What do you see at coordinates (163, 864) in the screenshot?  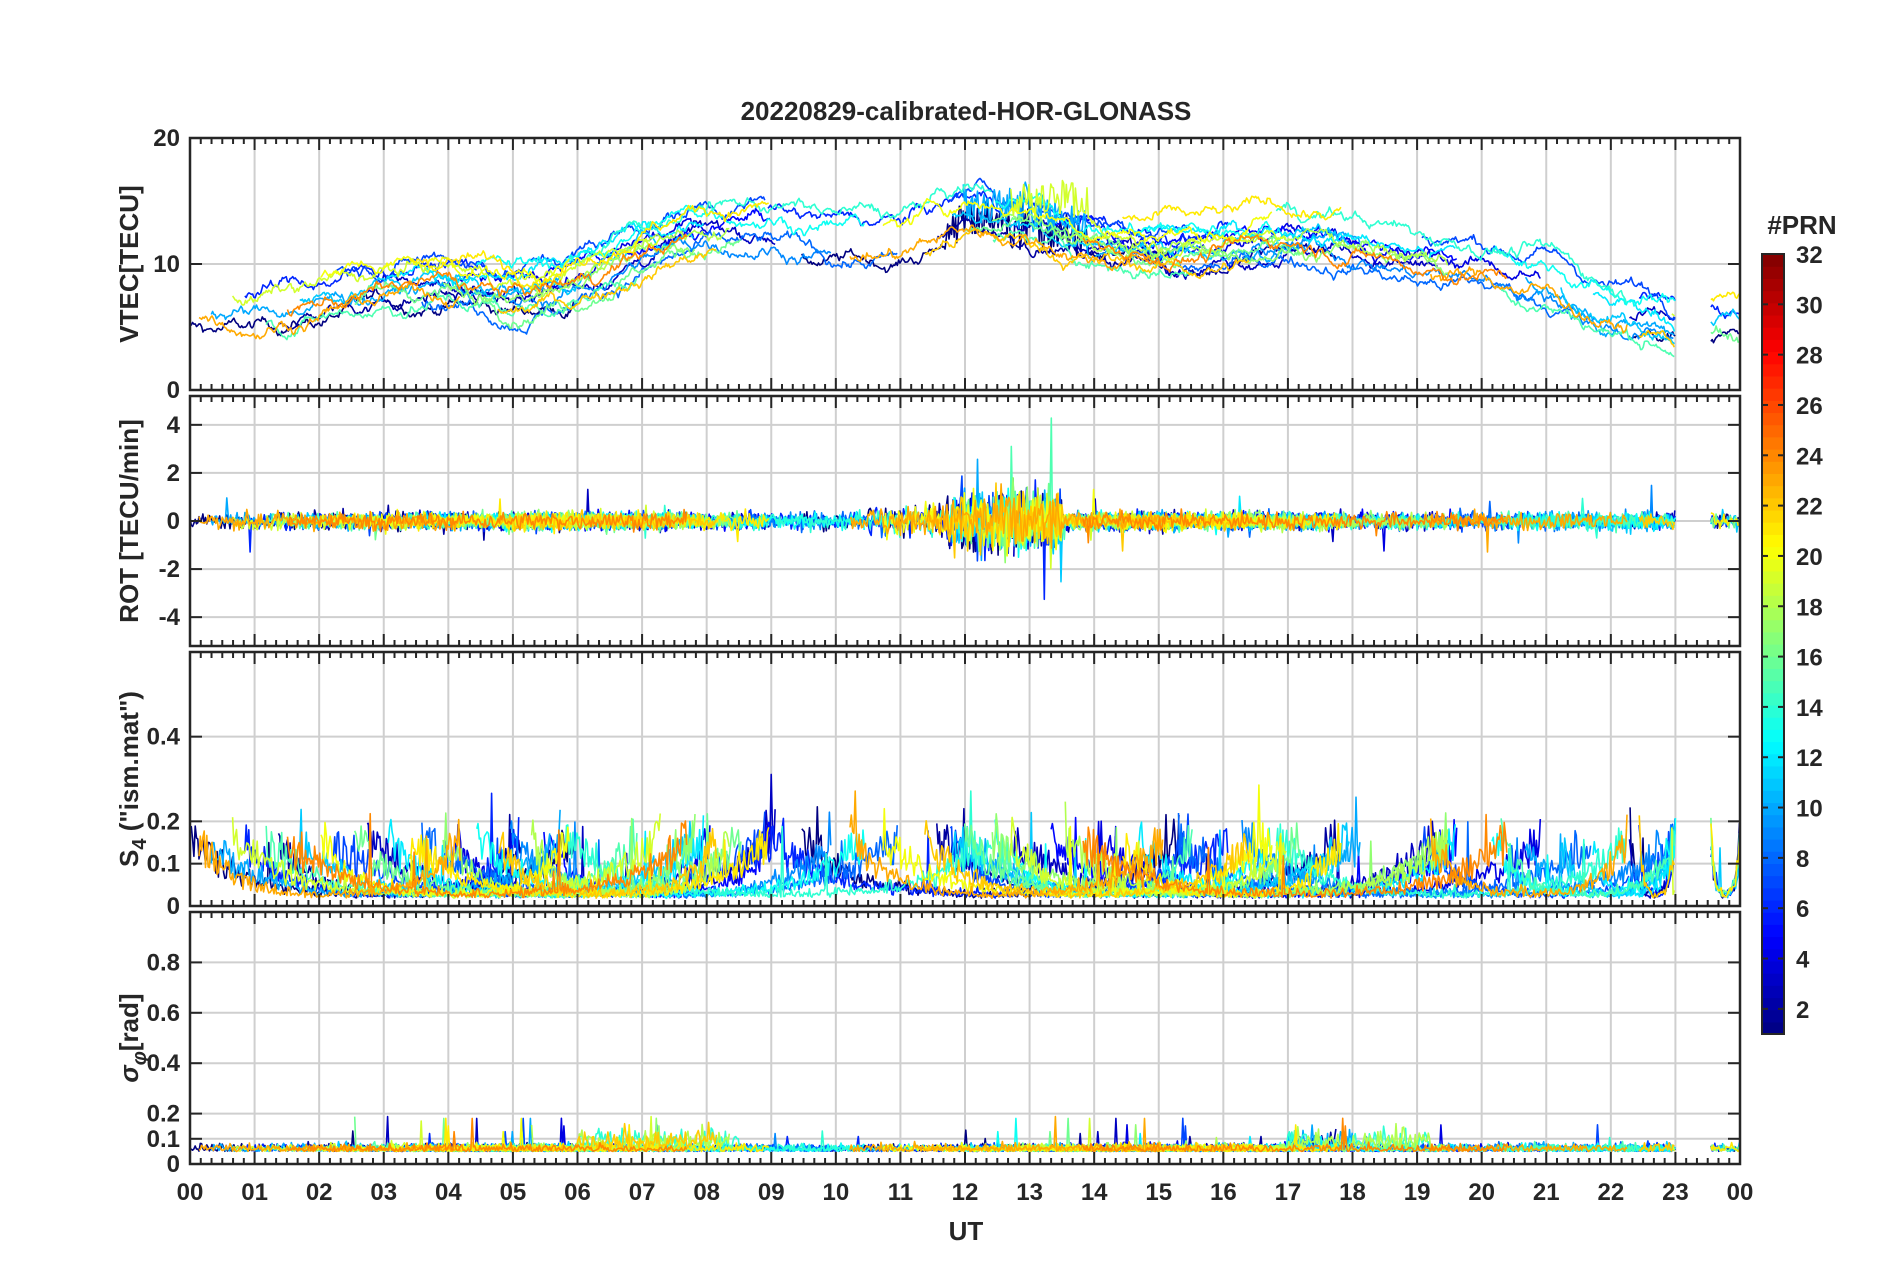 I see `s4-y-tick-label: 0.1` at bounding box center [163, 864].